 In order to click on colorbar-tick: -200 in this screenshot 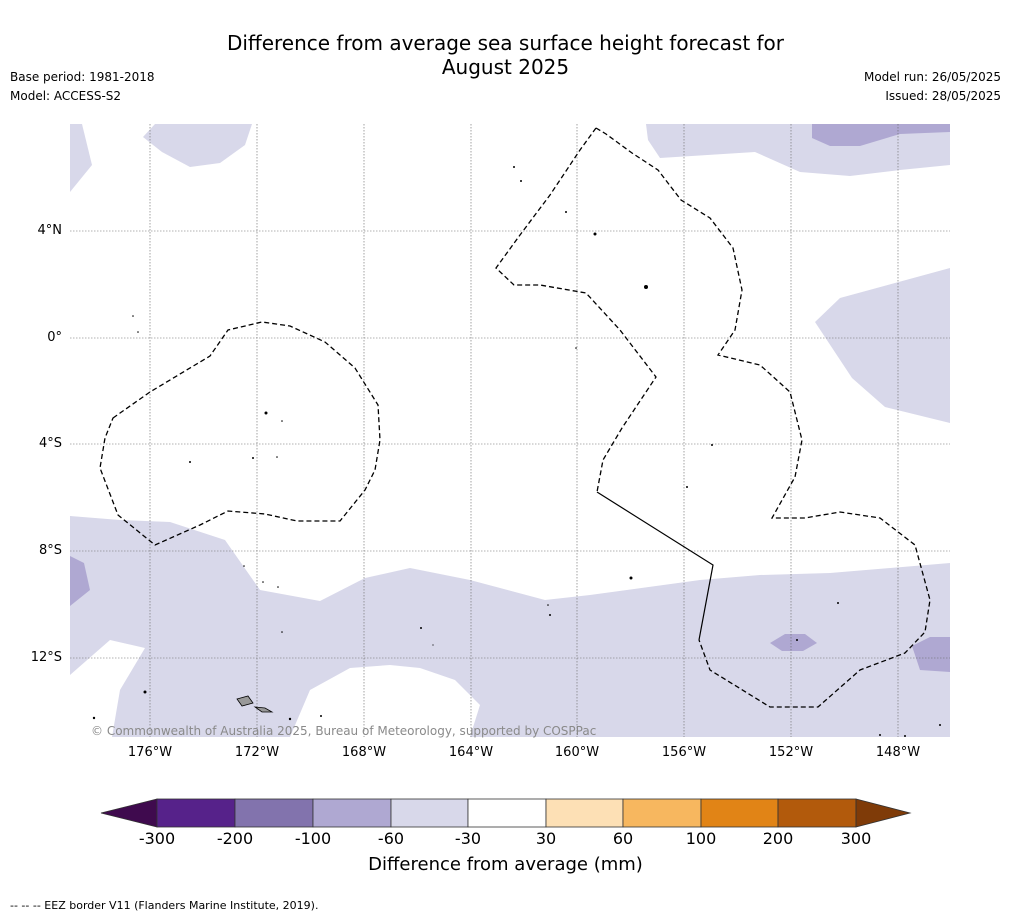, I will do `click(235, 838)`.